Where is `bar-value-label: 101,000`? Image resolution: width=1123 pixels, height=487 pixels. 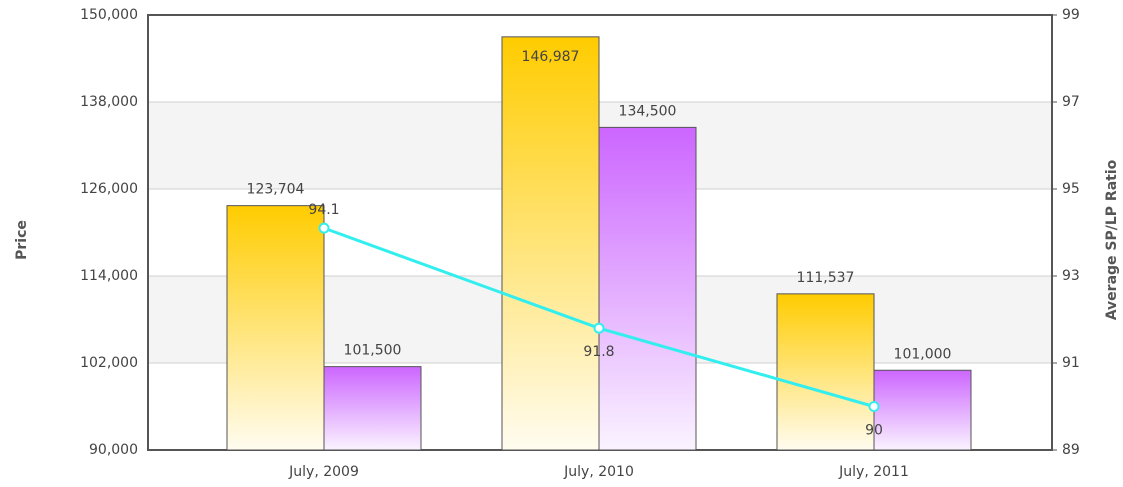
bar-value-label: 101,000 is located at coordinates (923, 354).